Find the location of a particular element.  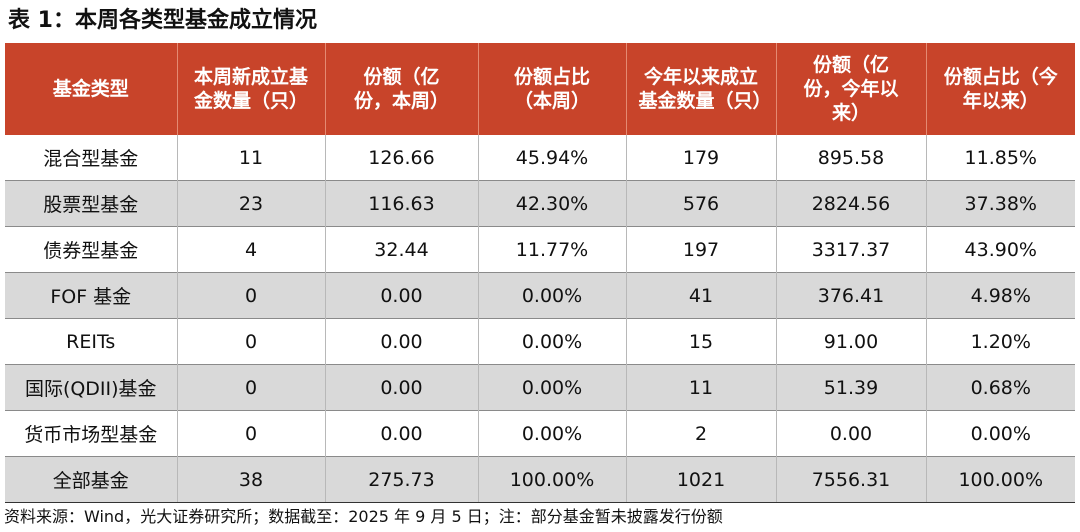

cell-fund-type: 混合型基金 is located at coordinates (91, 158).